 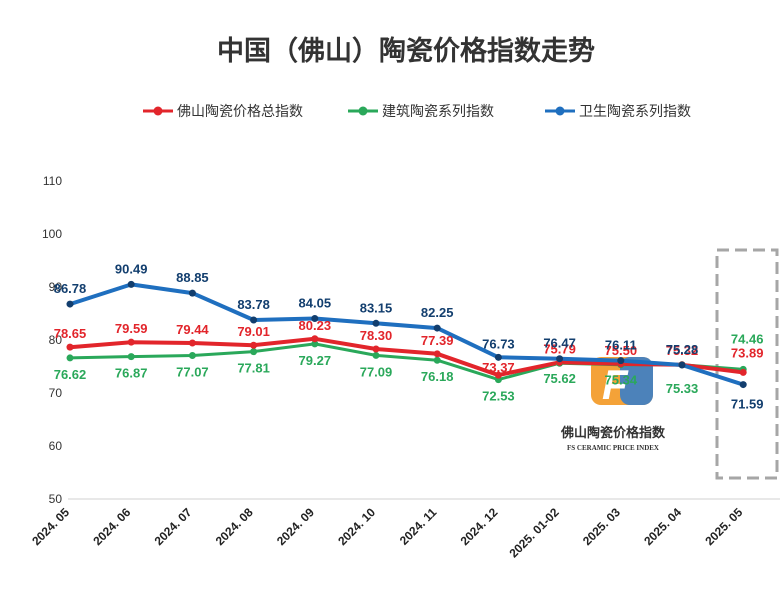 What do you see at coordinates (315, 303) in the screenshot?
I see `data-label: 84.05` at bounding box center [315, 303].